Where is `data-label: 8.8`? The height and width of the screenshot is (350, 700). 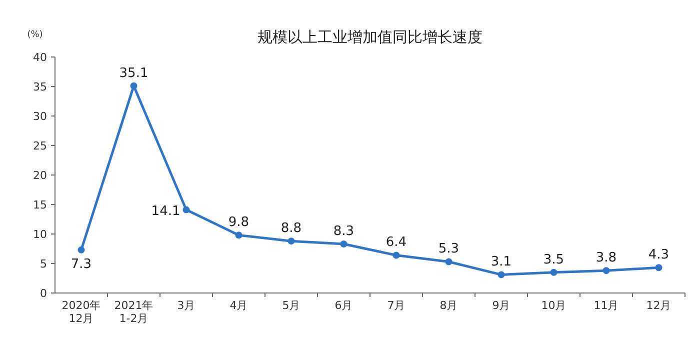 data-label: 8.8 is located at coordinates (291, 228).